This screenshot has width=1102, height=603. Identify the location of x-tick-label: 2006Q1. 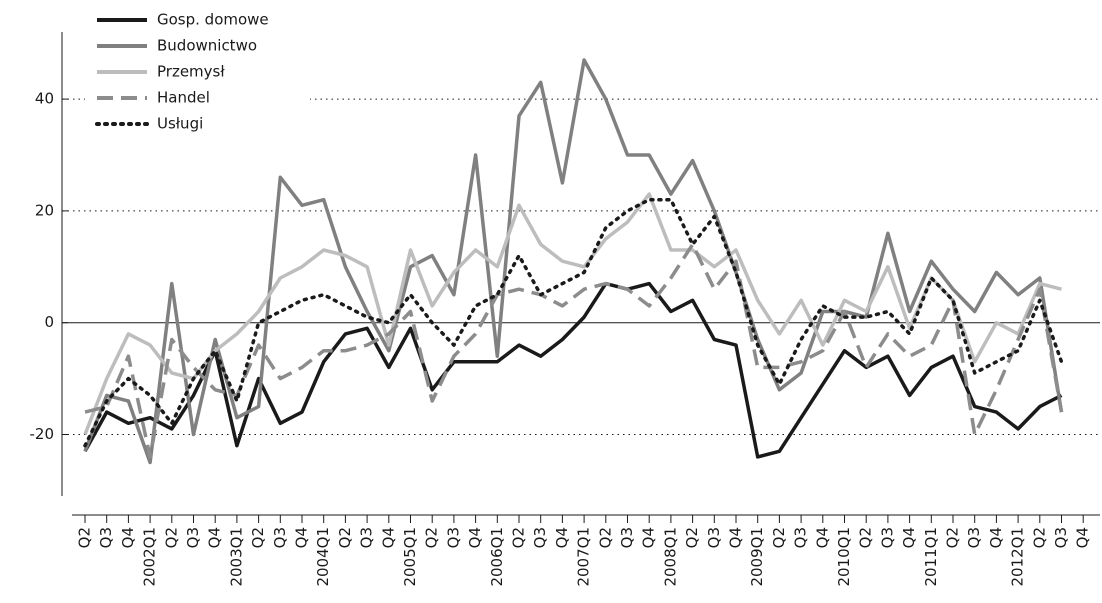
(497, 557).